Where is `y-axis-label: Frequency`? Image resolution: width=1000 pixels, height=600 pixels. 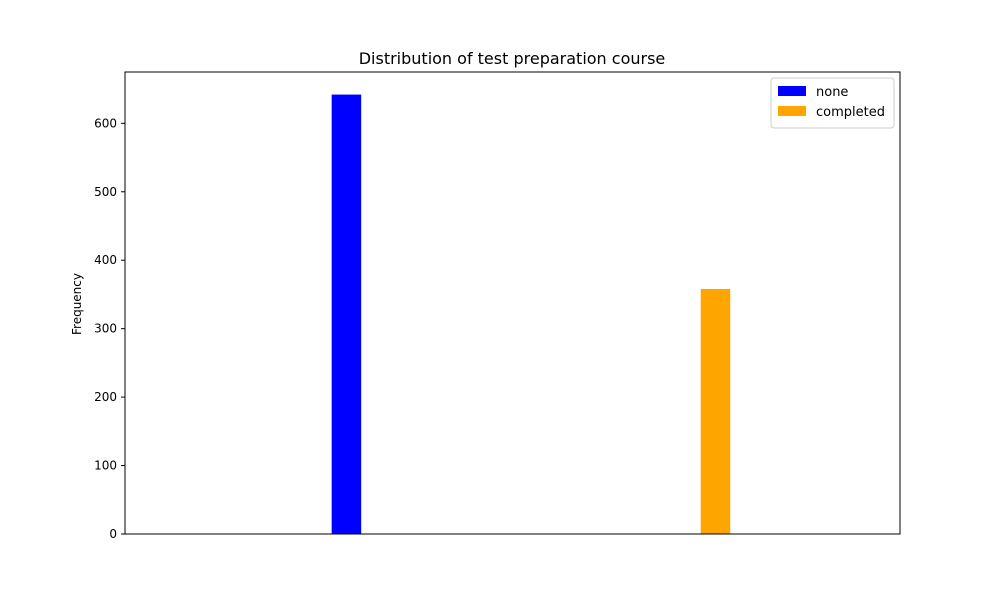 y-axis-label: Frequency is located at coordinates (77, 304).